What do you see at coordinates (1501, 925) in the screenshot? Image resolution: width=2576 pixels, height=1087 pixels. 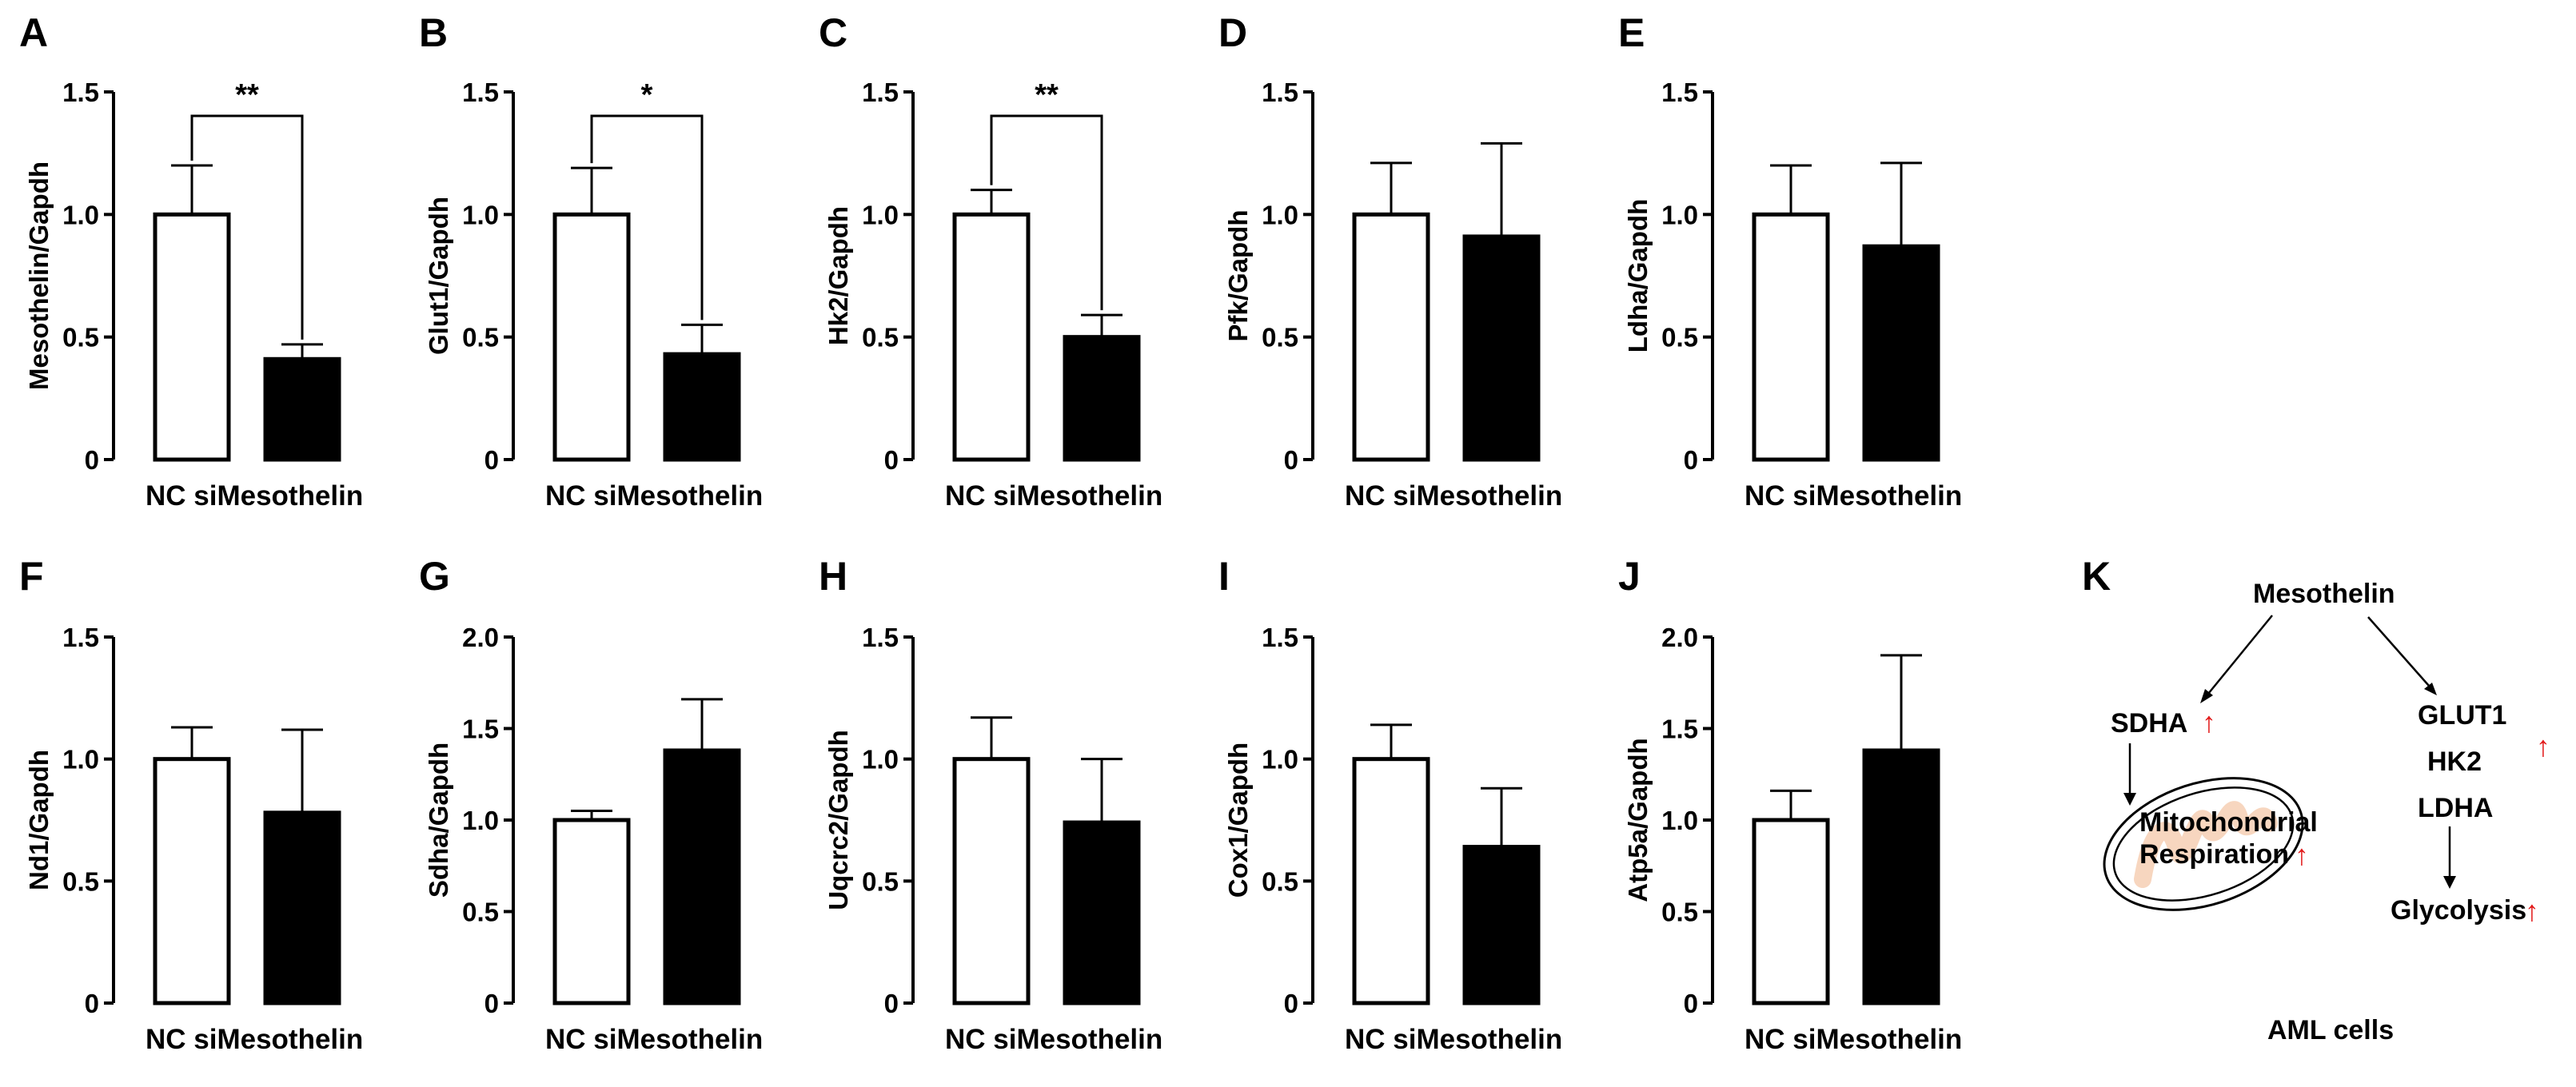 I see `bar-i-simesothelin` at bounding box center [1501, 925].